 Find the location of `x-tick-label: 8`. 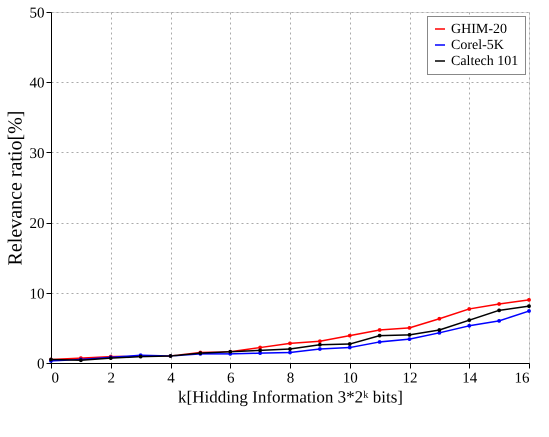

x-tick-label: 8 is located at coordinates (290, 378).